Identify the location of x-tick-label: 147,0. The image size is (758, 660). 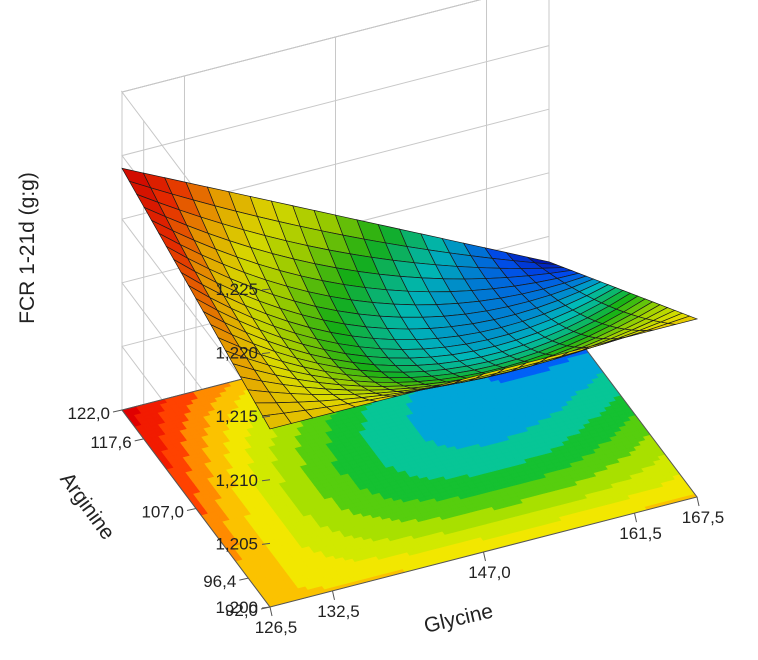
(489, 572).